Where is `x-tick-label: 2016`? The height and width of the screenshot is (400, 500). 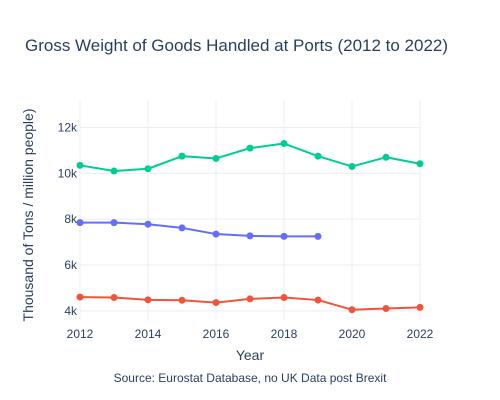 x-tick-label: 2016 is located at coordinates (216, 334).